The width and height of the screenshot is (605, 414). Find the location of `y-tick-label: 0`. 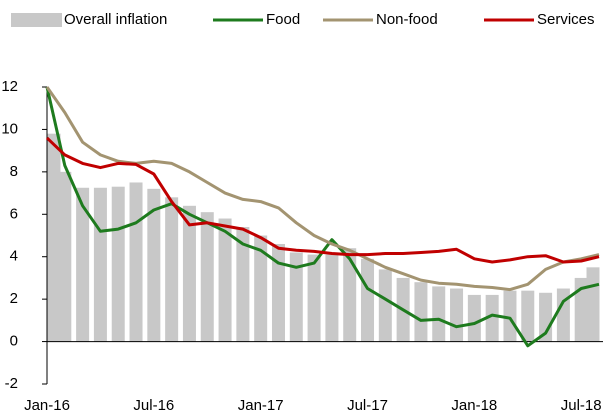

y-tick-label: 0 is located at coordinates (14, 341).